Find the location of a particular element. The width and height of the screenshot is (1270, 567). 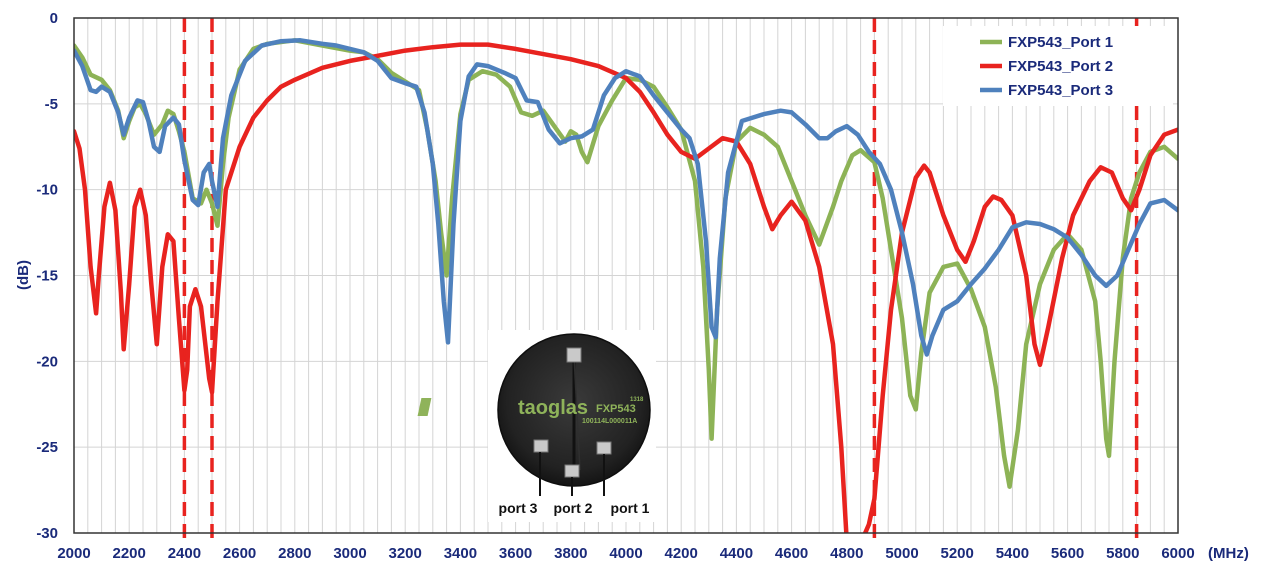

legend-entry: FXP543_Port 3 is located at coordinates (1060, 90).